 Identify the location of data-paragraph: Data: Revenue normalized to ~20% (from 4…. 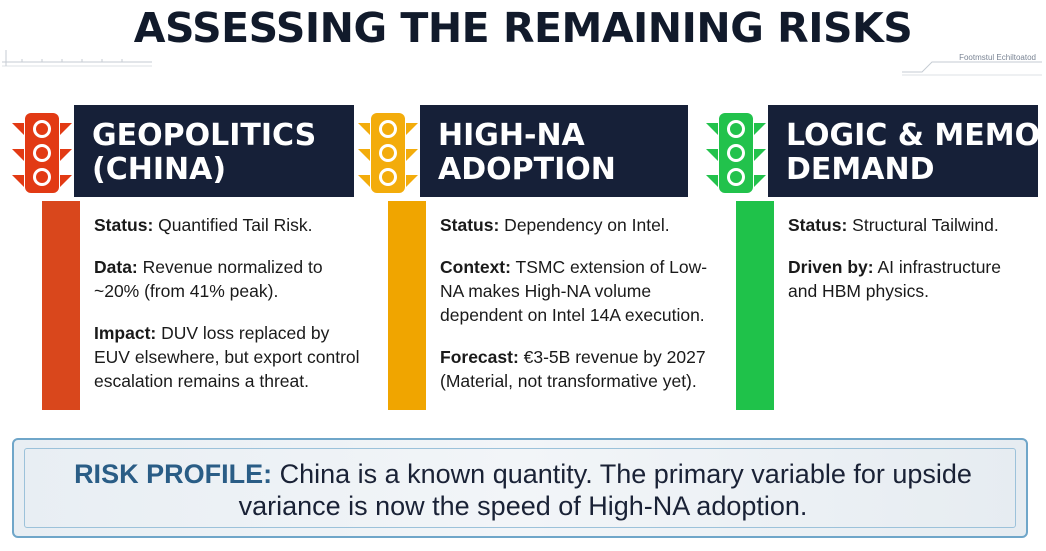
(208, 279).